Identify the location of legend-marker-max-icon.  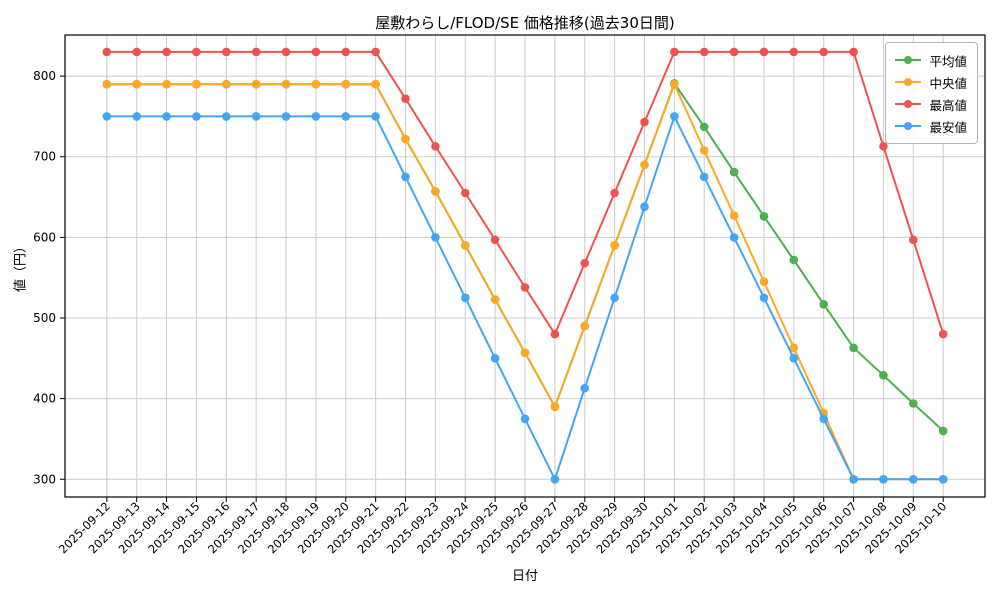
(908, 104).